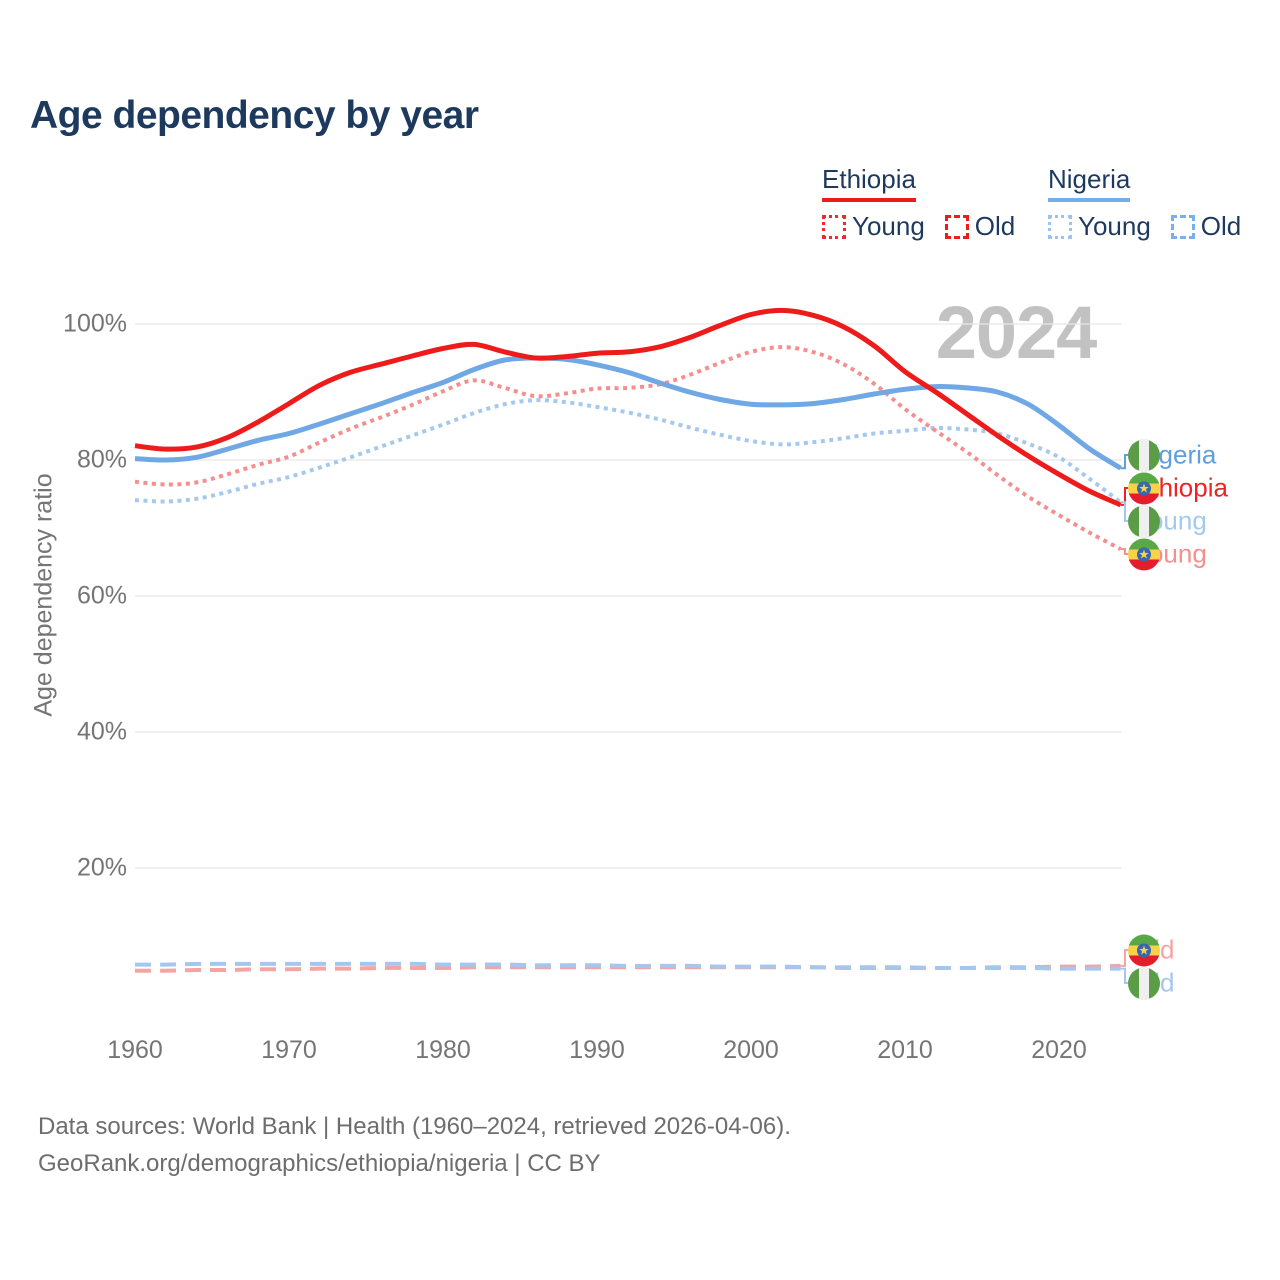 This screenshot has height=1280, width=1280. I want to click on end-label-old-nigeria: Old, so click(1151, 983).